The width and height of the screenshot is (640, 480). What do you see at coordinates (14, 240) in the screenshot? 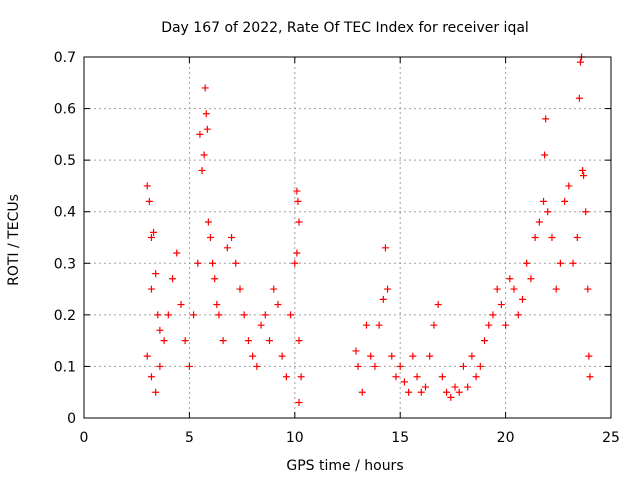
I see `y-axis-label: ROTI / TECUs` at bounding box center [14, 240].